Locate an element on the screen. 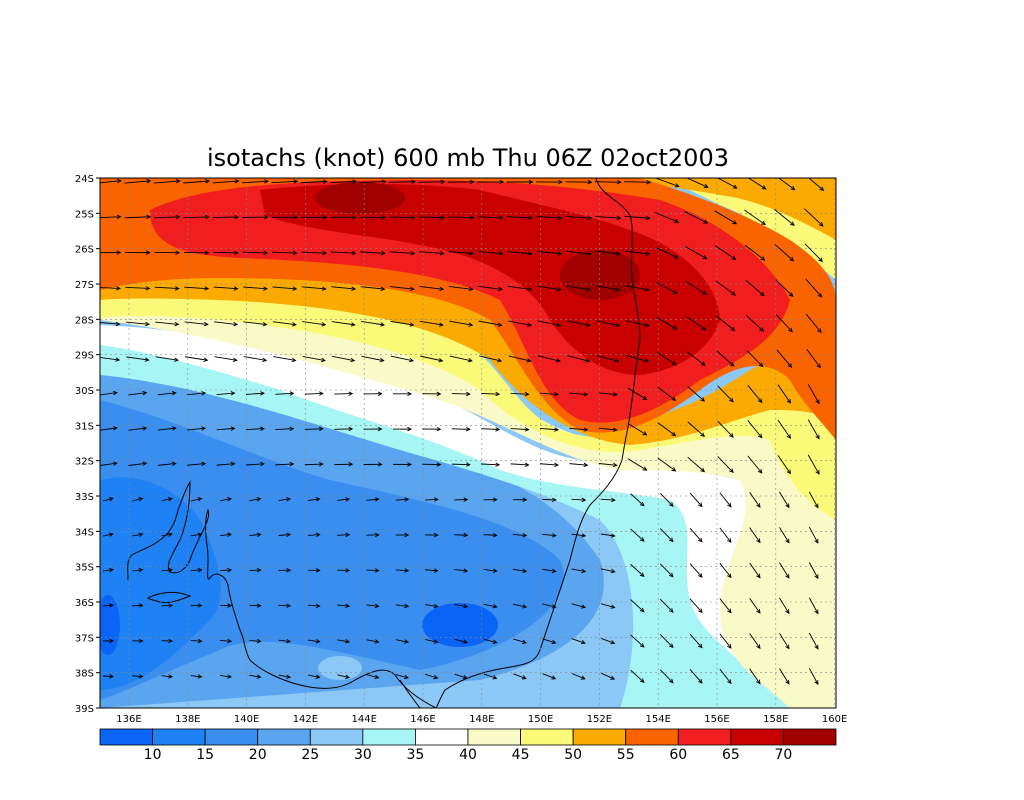  field-region-50-east is located at coordinates (728, 209).